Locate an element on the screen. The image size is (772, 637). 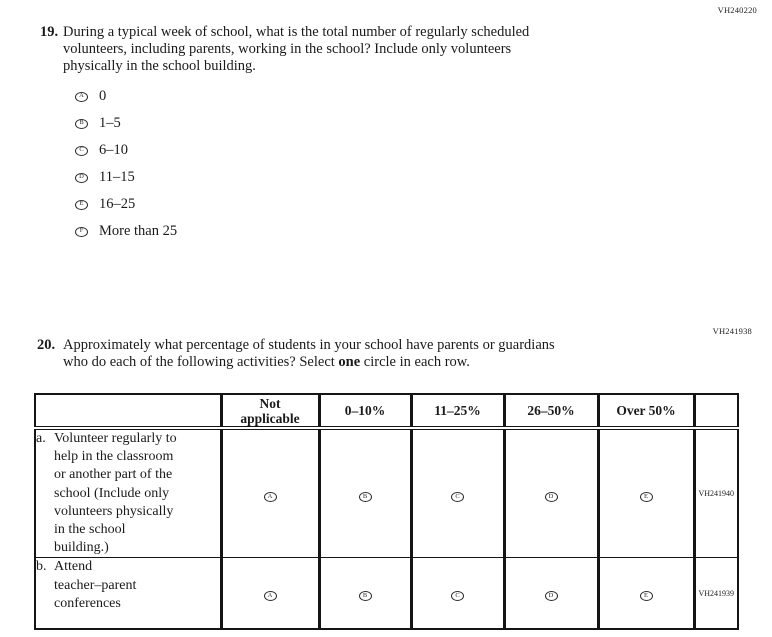
option-row-d: D 11–15 is located at coordinates (126, 177).